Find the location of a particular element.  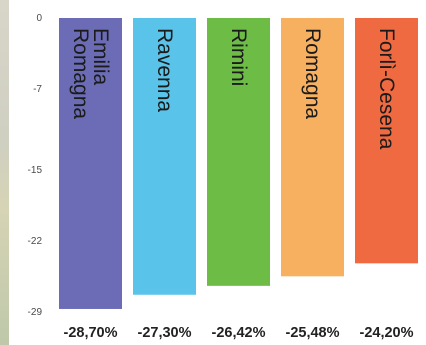

y-tick-label: 0 is located at coordinates (39, 18).